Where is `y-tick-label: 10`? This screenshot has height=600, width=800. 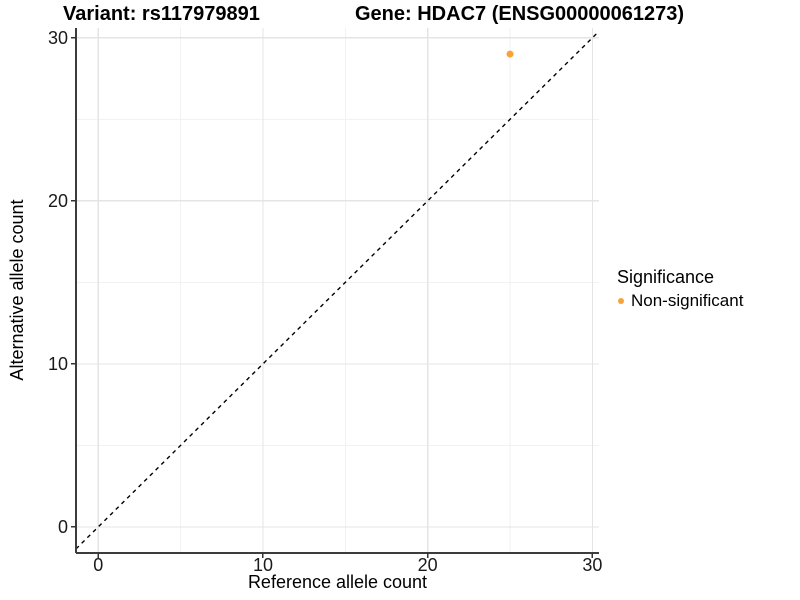
y-tick-label: 10 is located at coordinates (58, 364).